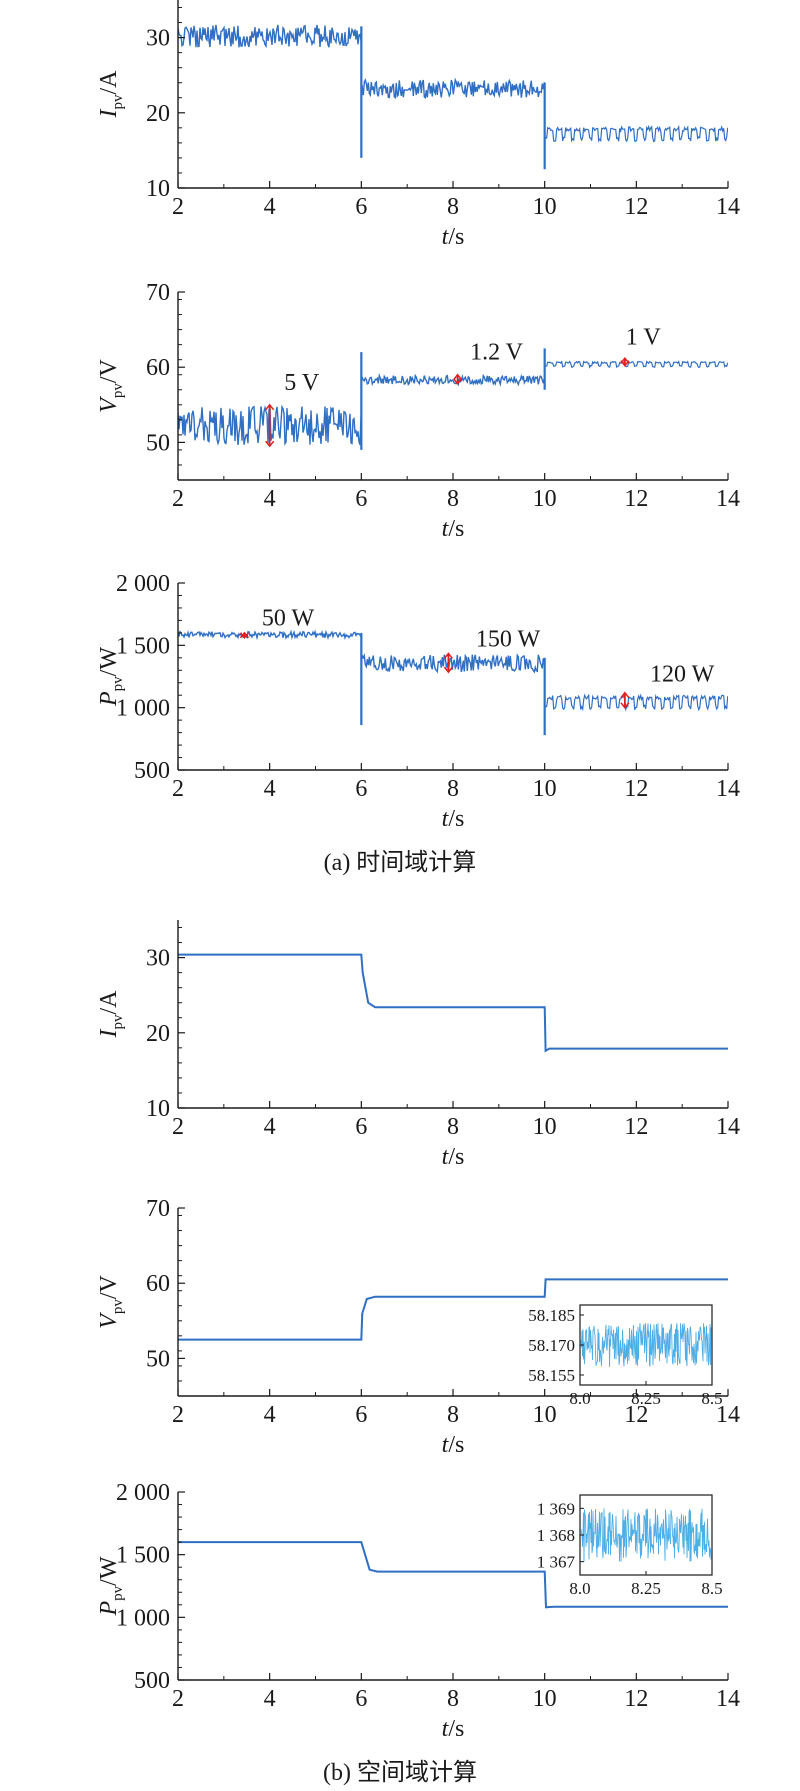  I want to click on caption-time-domain: (a) 时间域计算, so click(400, 862).